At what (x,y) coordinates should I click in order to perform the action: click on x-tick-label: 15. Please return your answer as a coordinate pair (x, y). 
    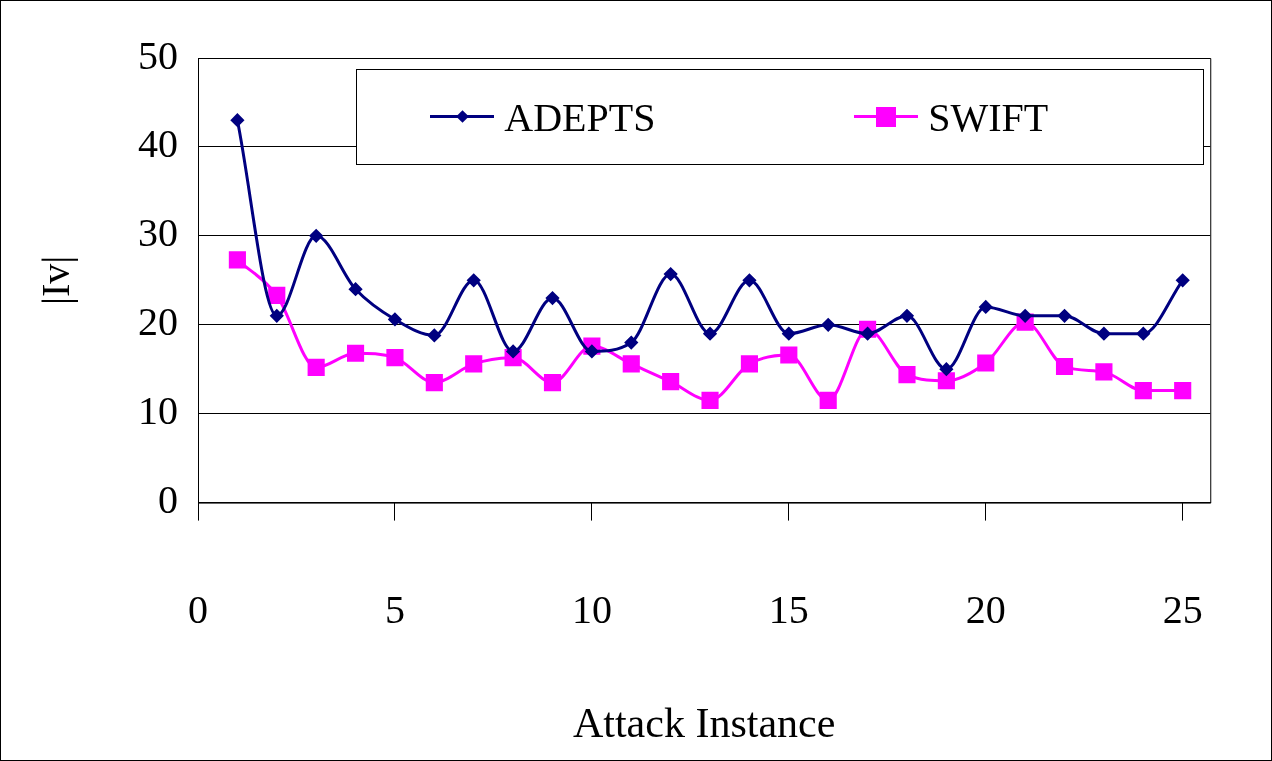
    Looking at the image, I should click on (788, 610).